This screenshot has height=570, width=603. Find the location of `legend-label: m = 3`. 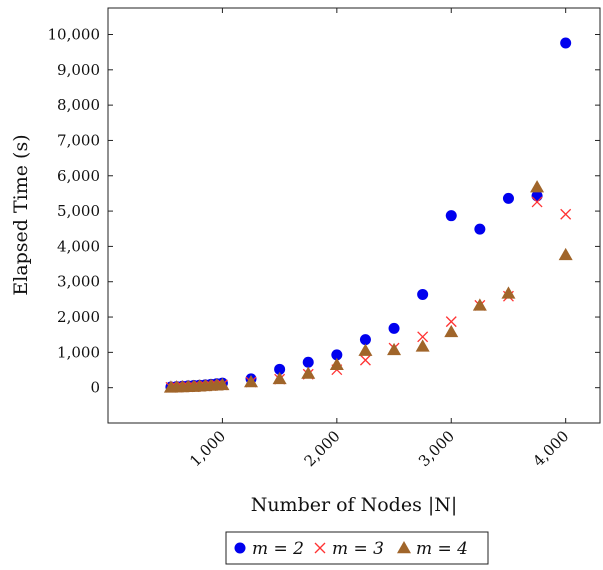

legend-label: m = 3 is located at coordinates (358, 549).